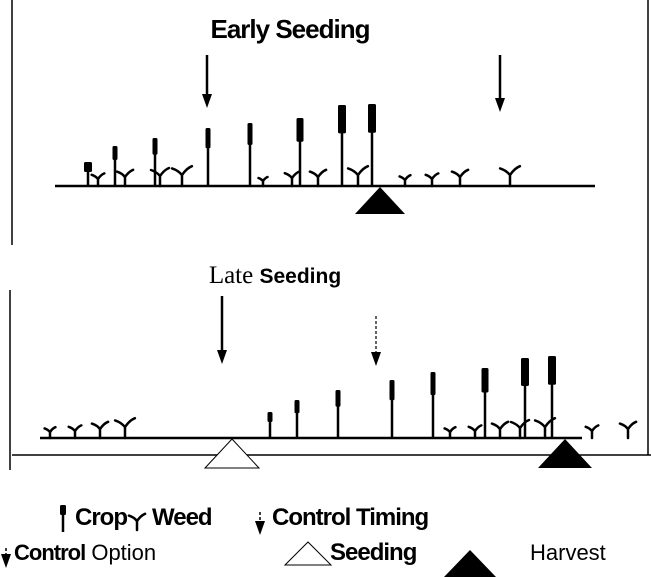 The width and height of the screenshot is (651, 577). I want to click on legend-seeding-icon, so click(308, 553).